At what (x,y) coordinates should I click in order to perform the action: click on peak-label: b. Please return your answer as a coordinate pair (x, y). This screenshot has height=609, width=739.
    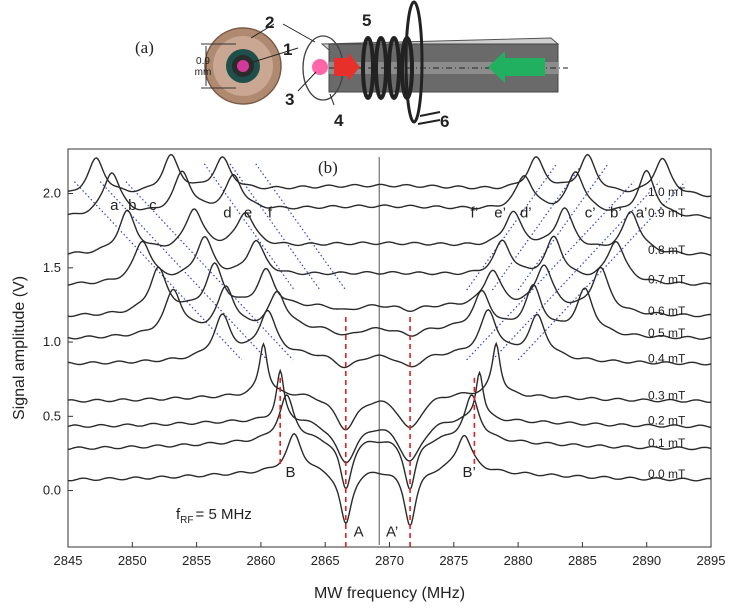
    Looking at the image, I should click on (132, 205).